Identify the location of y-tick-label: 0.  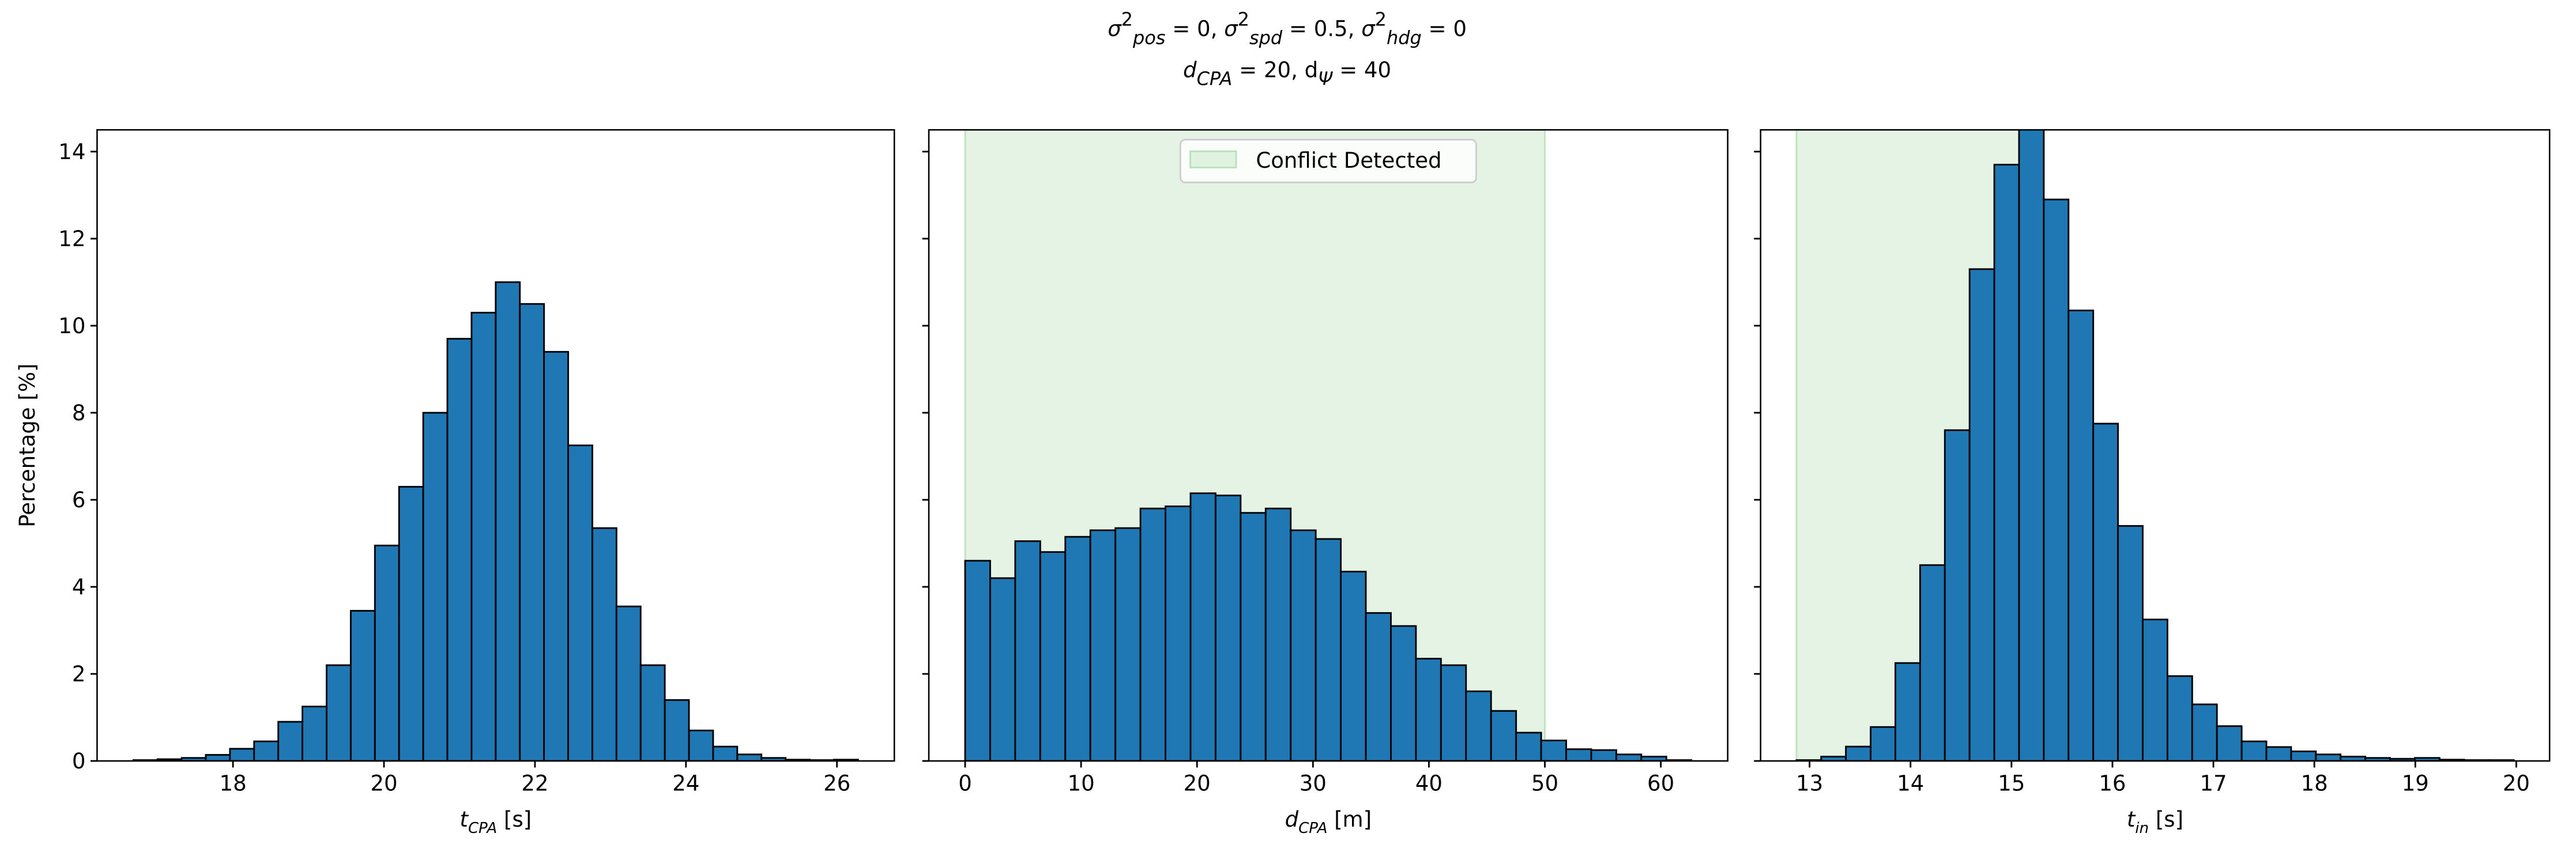
(79, 762).